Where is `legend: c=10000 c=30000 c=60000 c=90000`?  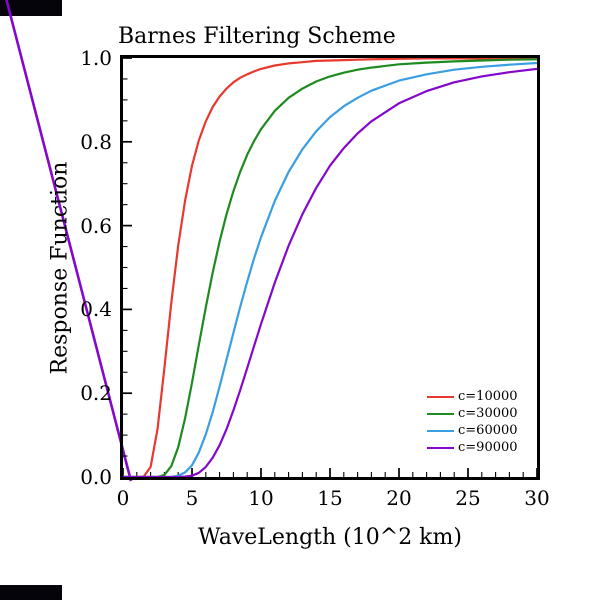
legend: c=10000 c=30000 c=60000 c=90000 is located at coordinates (472, 422).